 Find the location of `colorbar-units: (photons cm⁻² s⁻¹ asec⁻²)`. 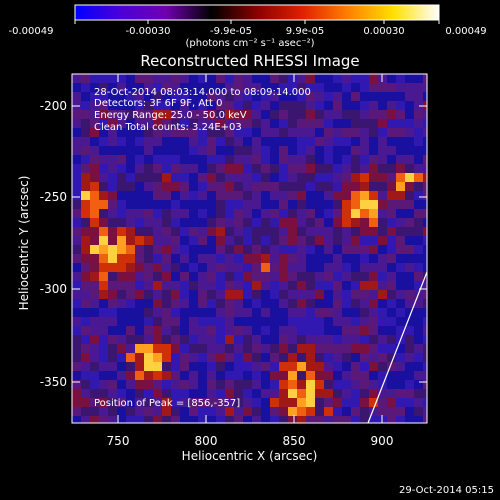

colorbar-units: (photons cm⁻² s⁻¹ asec⁻²) is located at coordinates (250, 43).